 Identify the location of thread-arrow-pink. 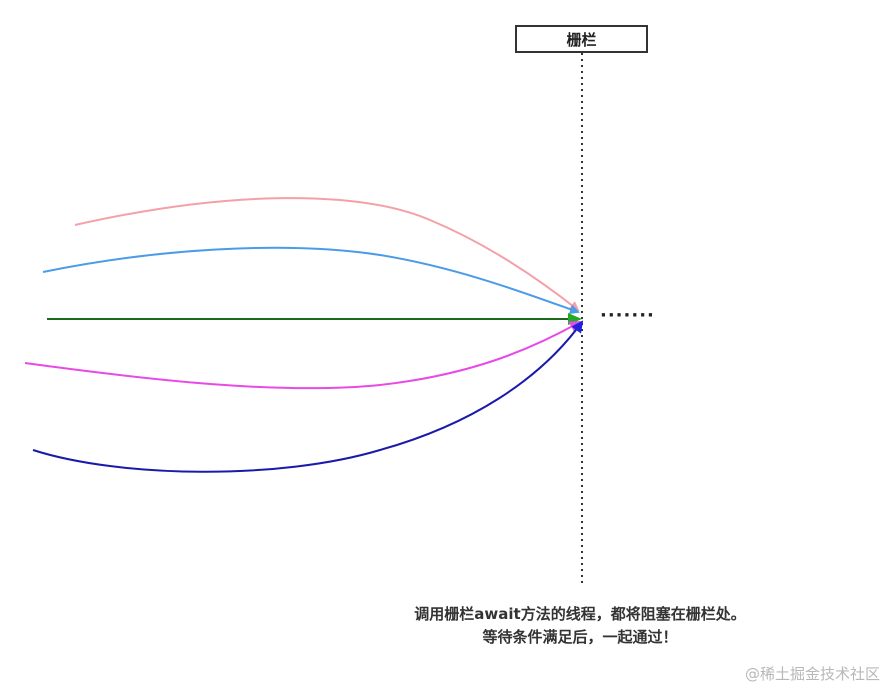
(327, 254).